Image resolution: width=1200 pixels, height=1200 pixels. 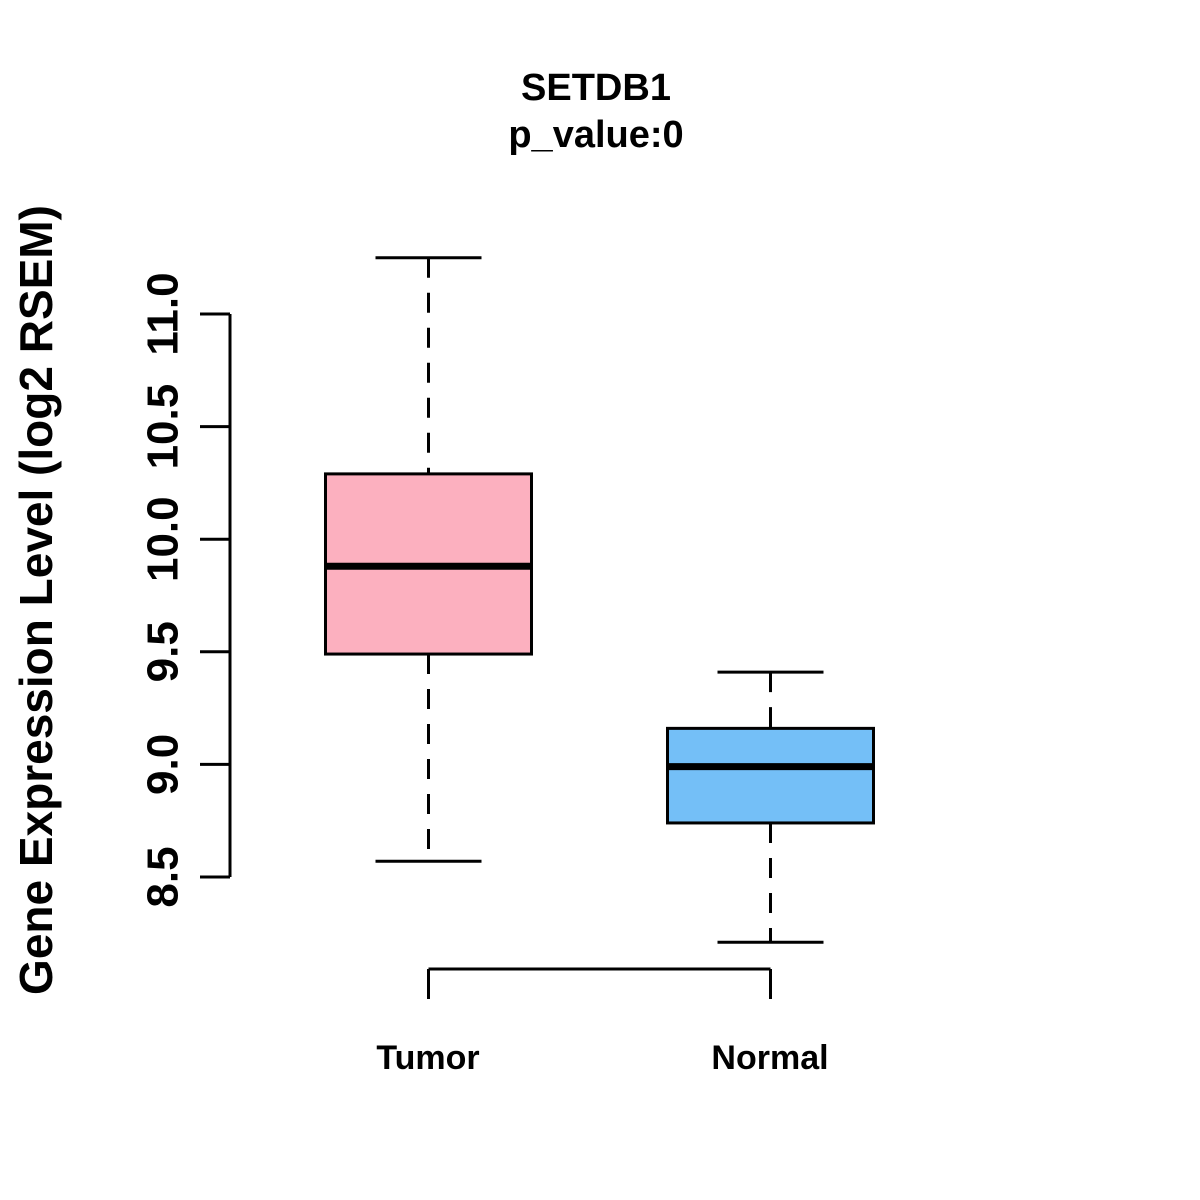 What do you see at coordinates (163, 651) in the screenshot?
I see `y-tick-label-2: 9.5` at bounding box center [163, 651].